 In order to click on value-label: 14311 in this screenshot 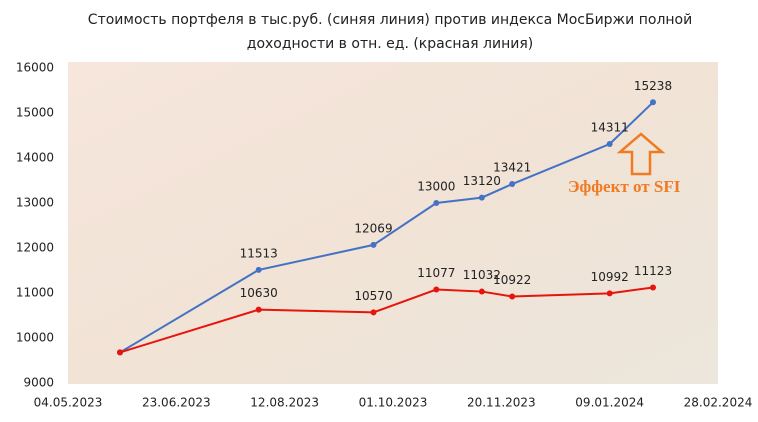, I will do `click(610, 128)`.